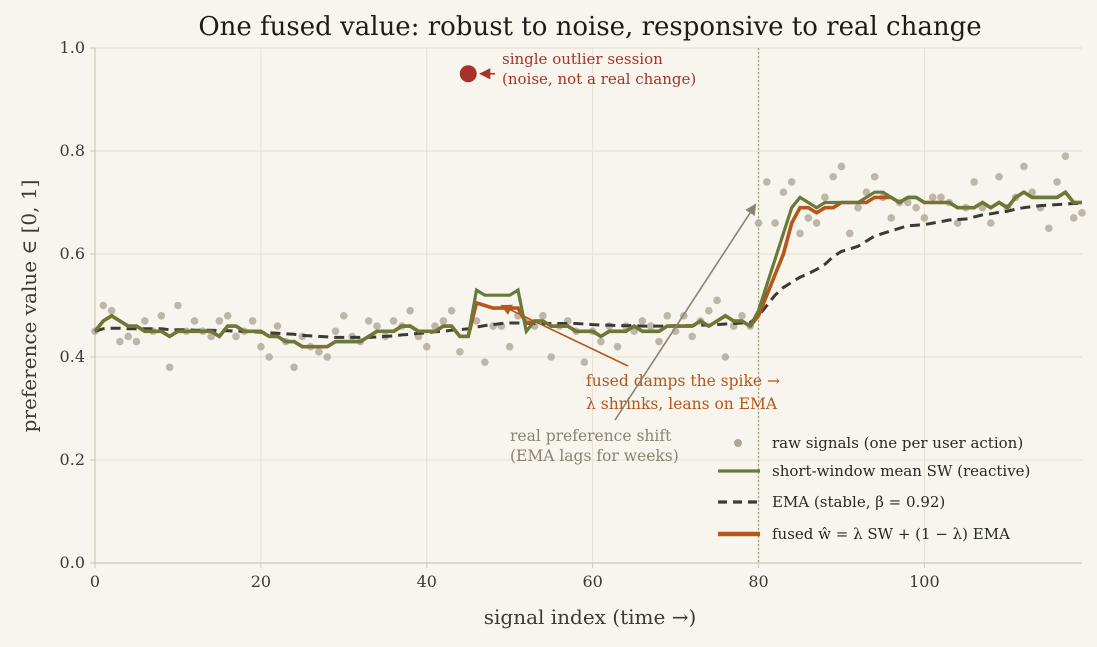  Describe the element at coordinates (261, 581) in the screenshot. I see `x-tick-label: 20` at that location.